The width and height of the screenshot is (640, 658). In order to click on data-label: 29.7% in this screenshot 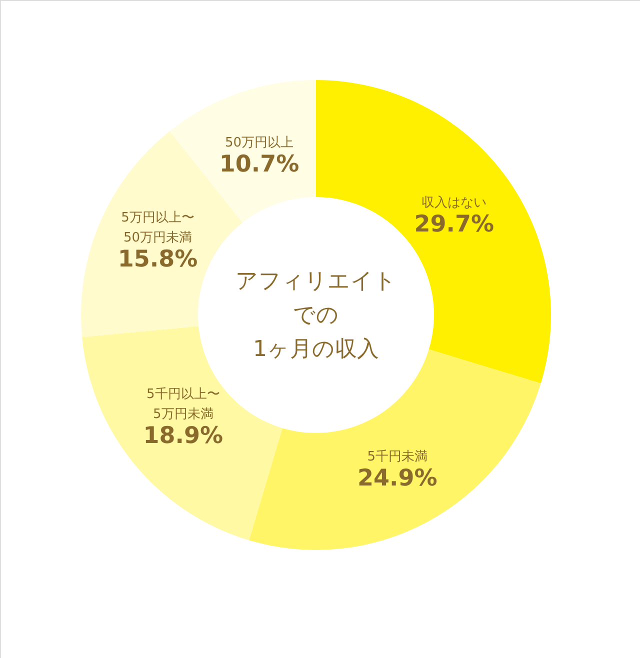, I will do `click(454, 225)`.